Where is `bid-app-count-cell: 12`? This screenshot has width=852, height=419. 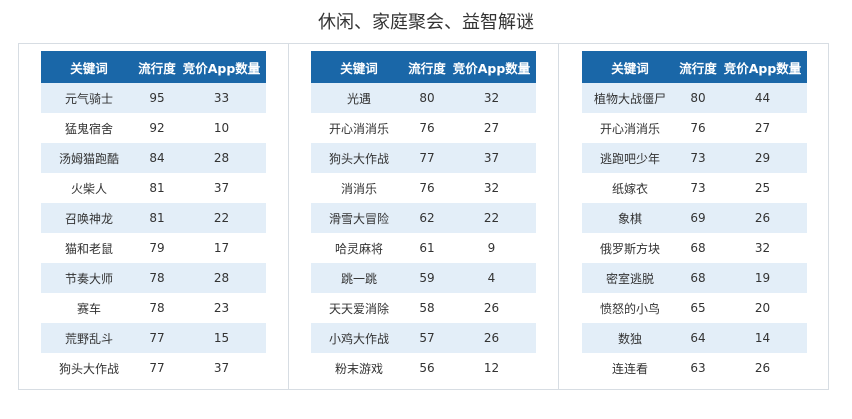
bid-app-count-cell: 12 is located at coordinates (491, 368).